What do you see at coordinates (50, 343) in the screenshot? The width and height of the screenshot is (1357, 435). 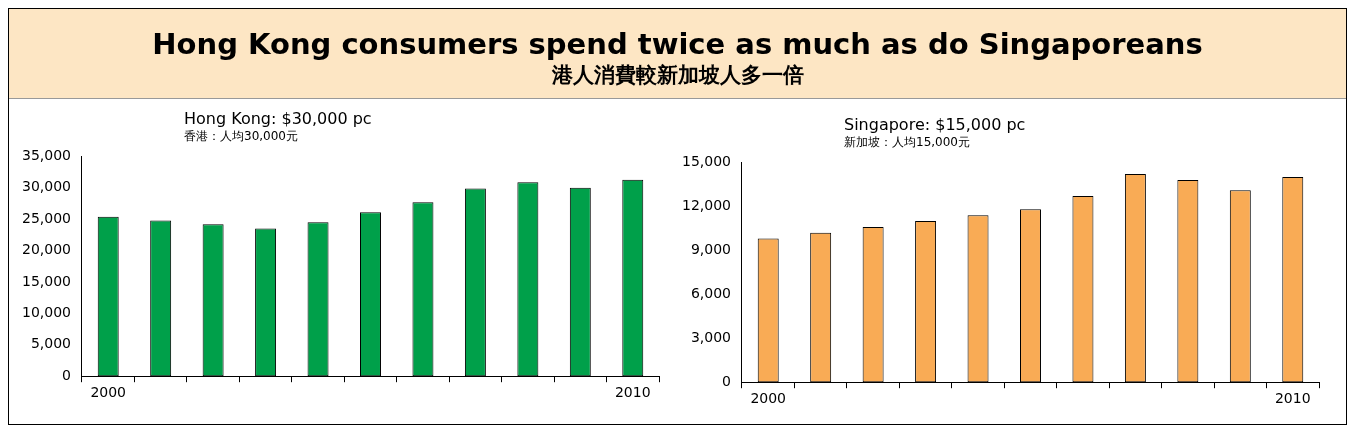 I see `y-tick-label: 5,000` at bounding box center [50, 343].